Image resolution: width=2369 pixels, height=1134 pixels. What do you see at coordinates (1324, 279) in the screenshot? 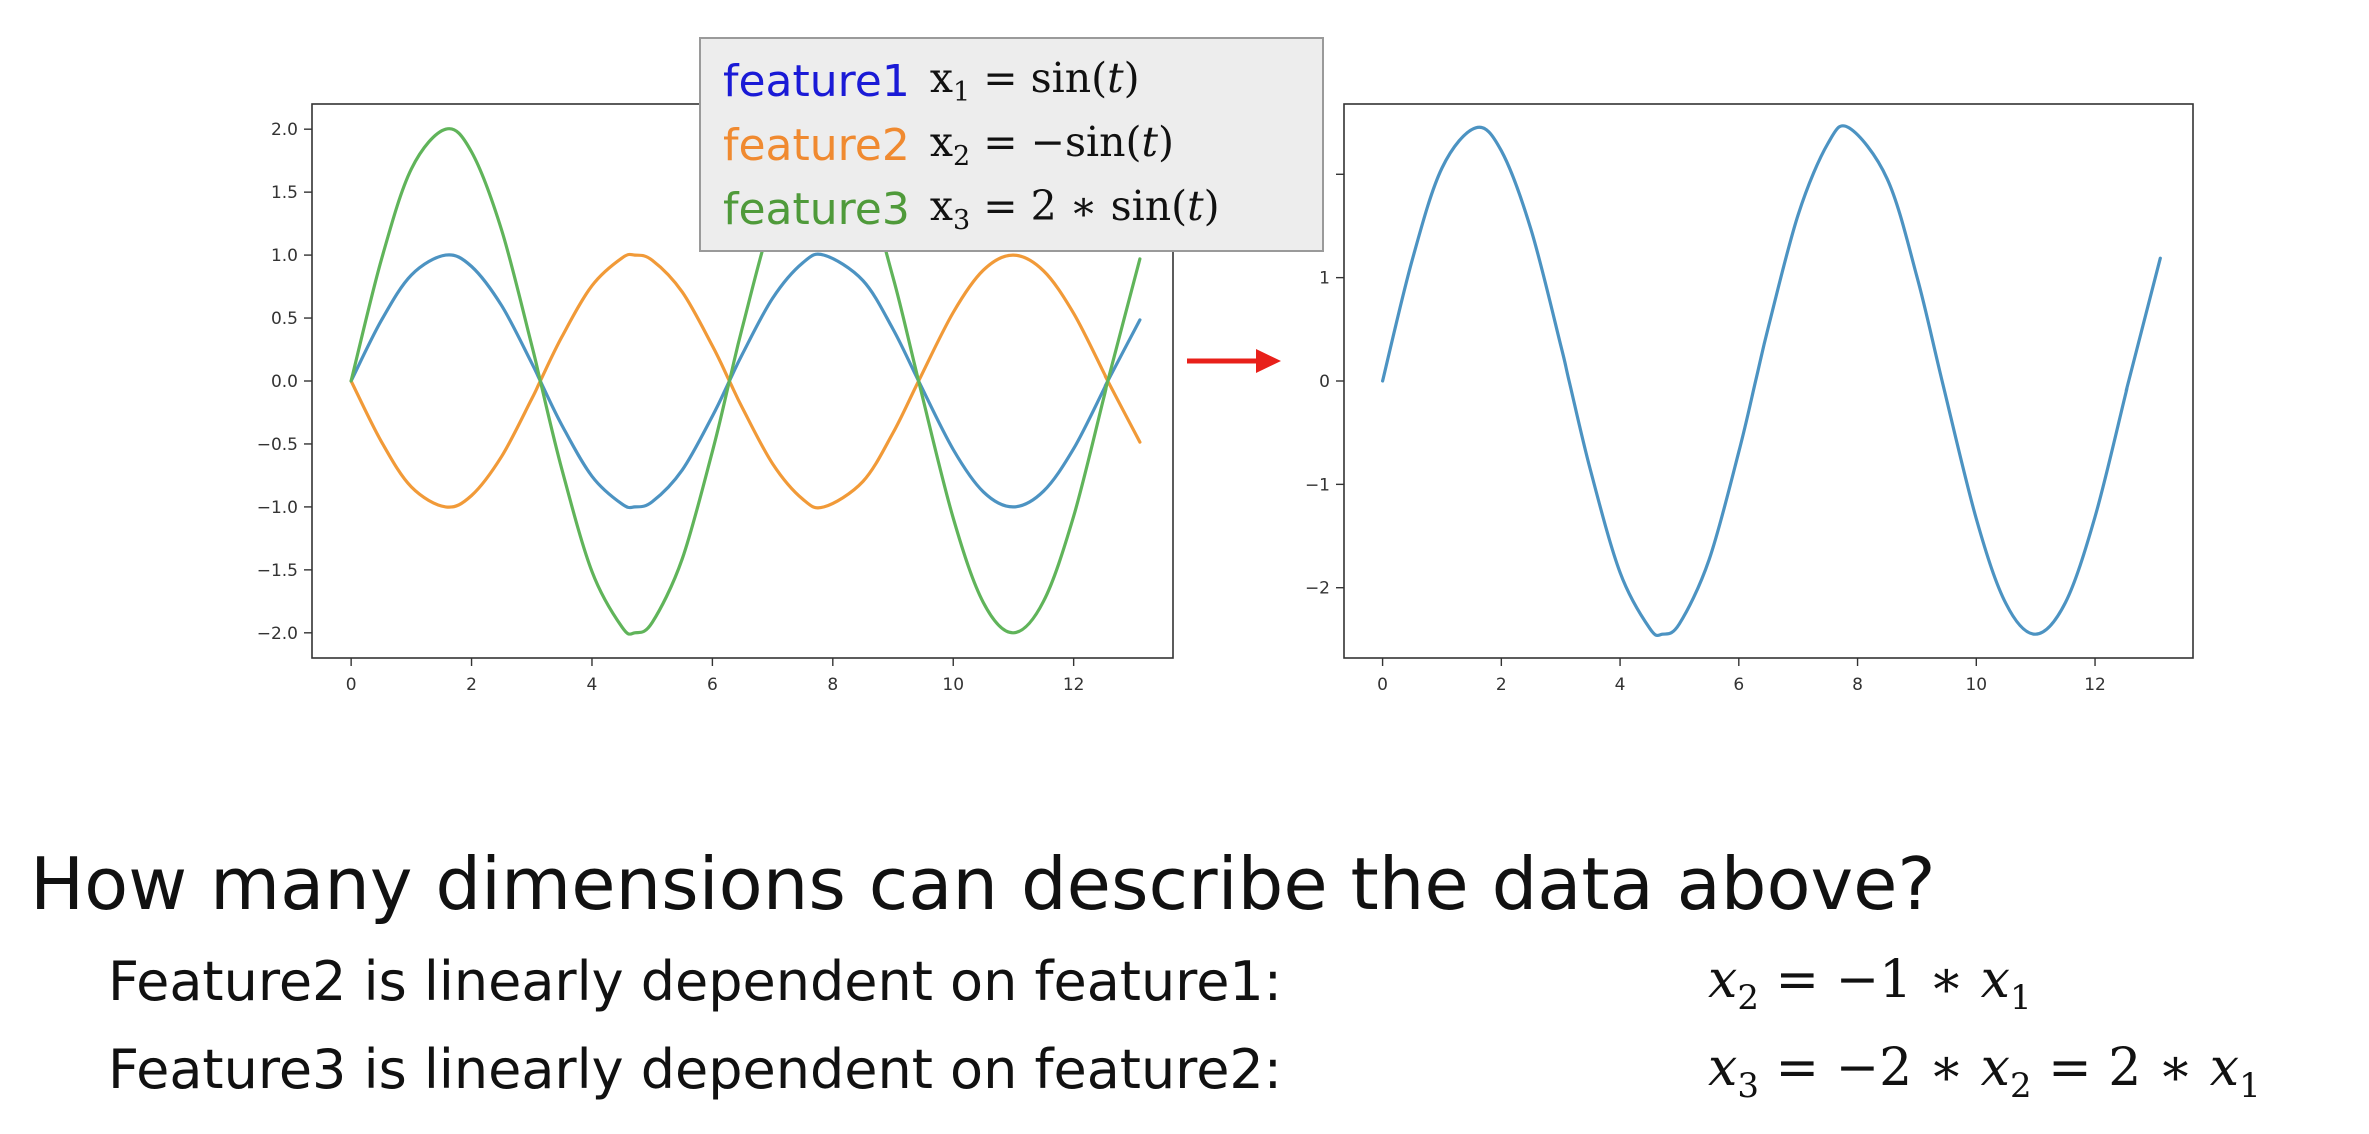
I see `y-tick-label: 1` at bounding box center [1324, 279].